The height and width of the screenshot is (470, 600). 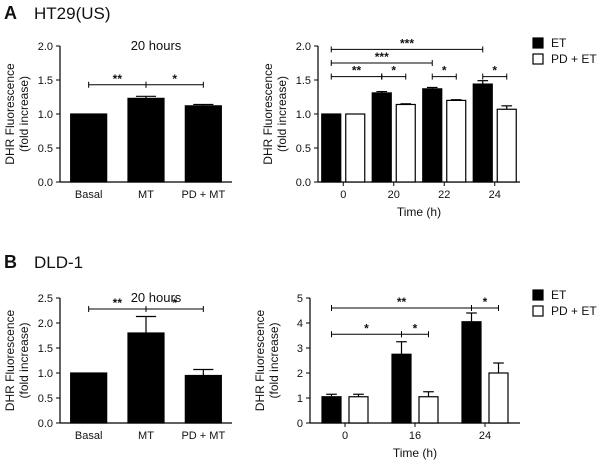 What do you see at coordinates (72, 13) in the screenshot?
I see `panel-a-cell-line: HT29(US)` at bounding box center [72, 13].